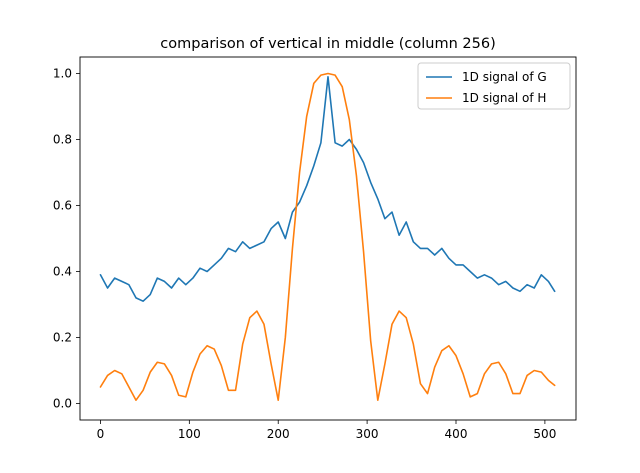 This screenshot has width=640, height=473. I want to click on legend-box, so click(494, 86).